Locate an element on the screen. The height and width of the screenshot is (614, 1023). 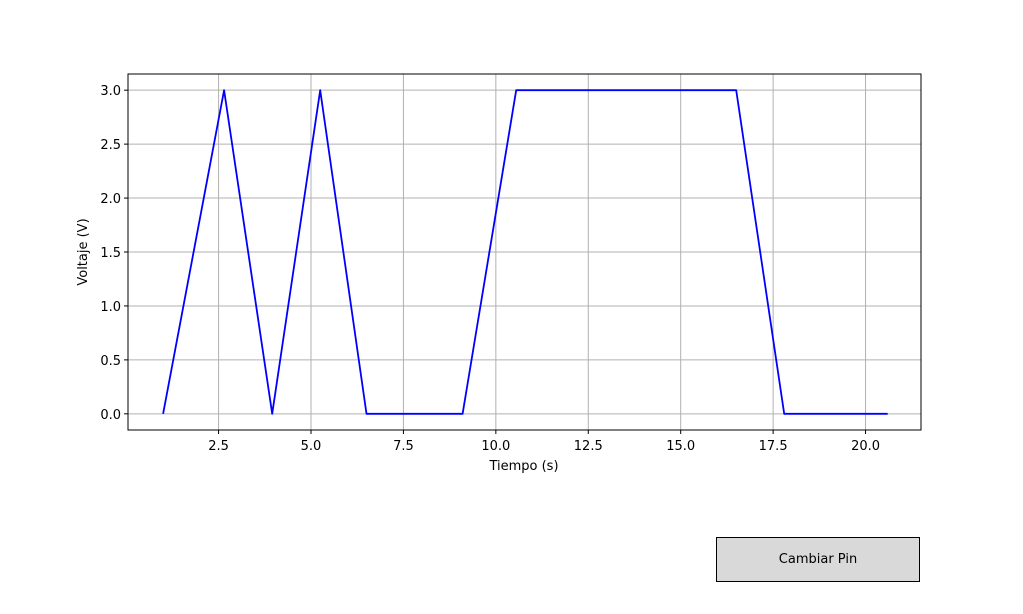
y-tick-label: 0.0 is located at coordinates (110, 415).